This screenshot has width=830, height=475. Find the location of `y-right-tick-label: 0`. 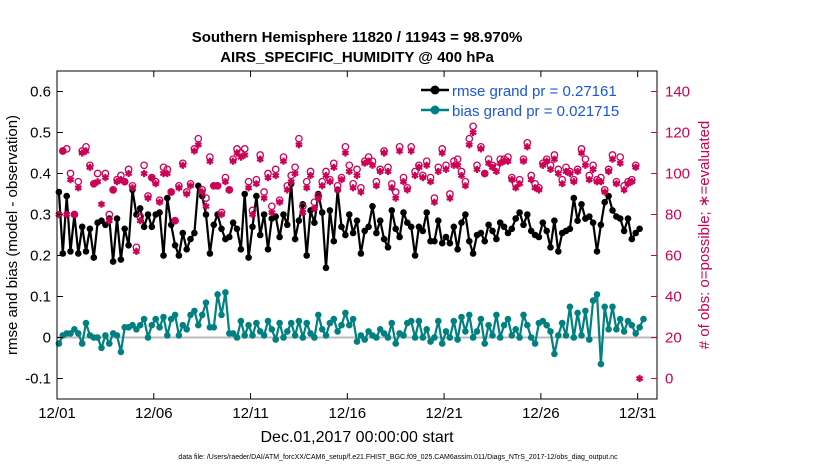

y-right-tick-label: 0 is located at coordinates (669, 379).